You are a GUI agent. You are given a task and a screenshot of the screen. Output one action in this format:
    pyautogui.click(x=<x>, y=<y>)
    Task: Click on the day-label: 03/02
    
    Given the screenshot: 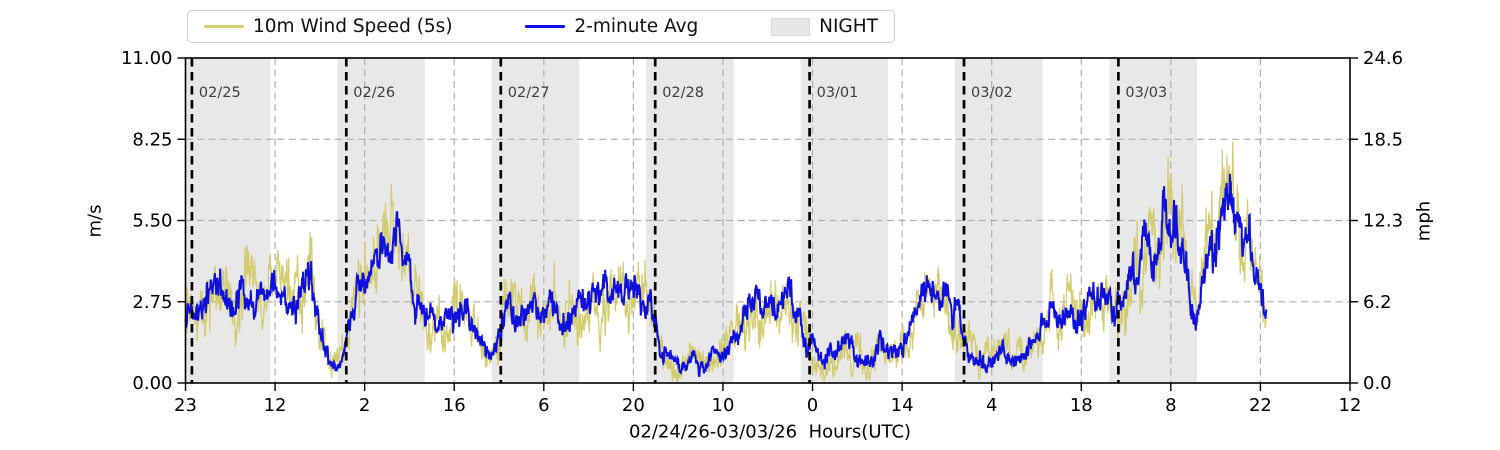 What is the action you would take?
    pyautogui.click(x=992, y=93)
    